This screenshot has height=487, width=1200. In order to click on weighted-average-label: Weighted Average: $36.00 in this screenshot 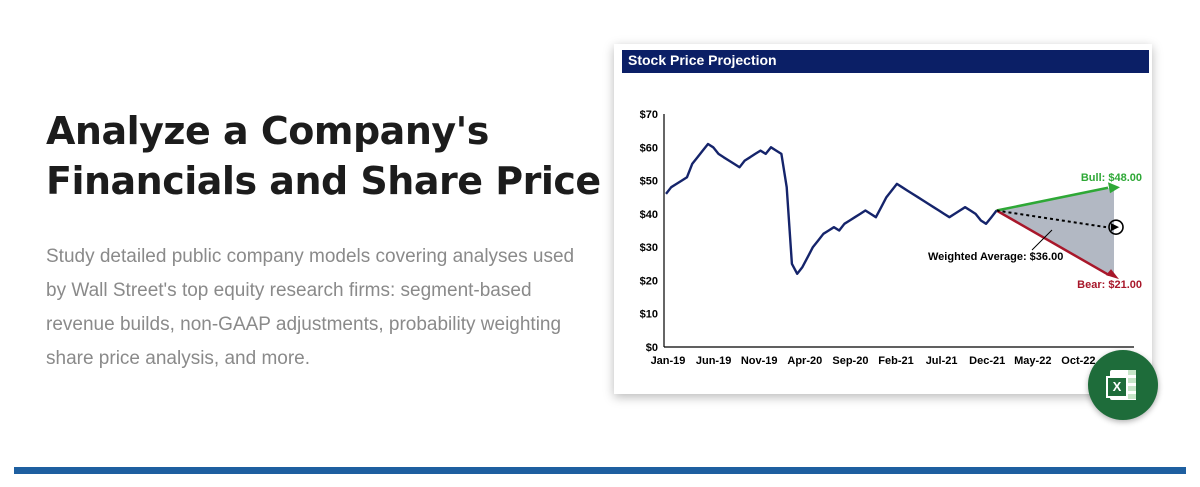, I will do `click(995, 257)`.